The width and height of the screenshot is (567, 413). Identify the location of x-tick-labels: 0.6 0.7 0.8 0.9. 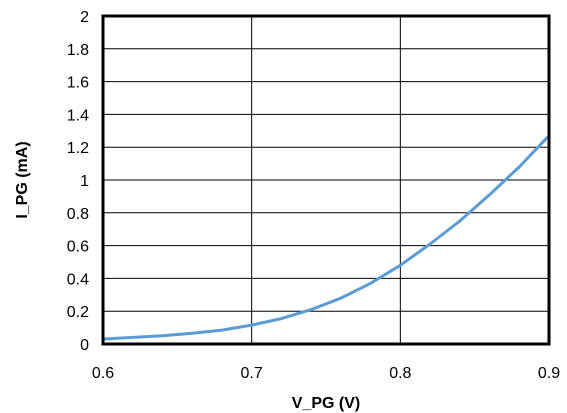
(326, 373).